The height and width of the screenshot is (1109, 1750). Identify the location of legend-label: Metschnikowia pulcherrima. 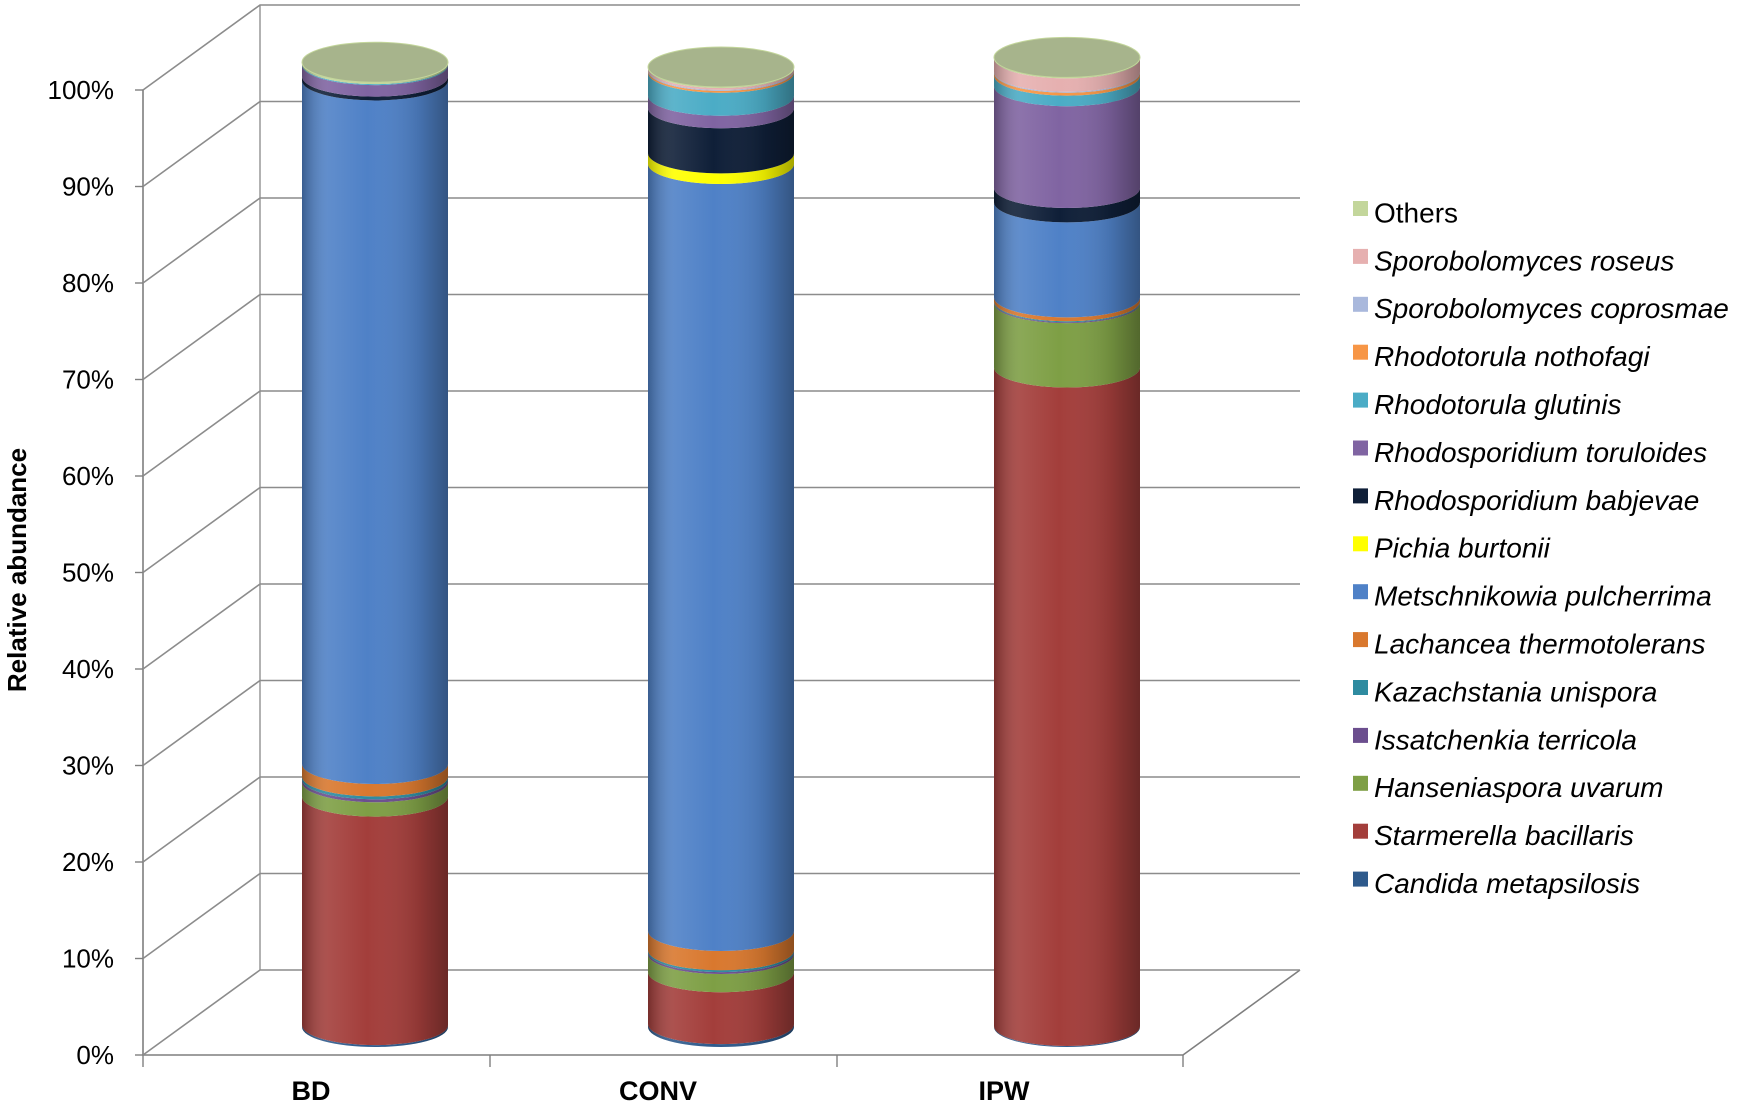
(1543, 596).